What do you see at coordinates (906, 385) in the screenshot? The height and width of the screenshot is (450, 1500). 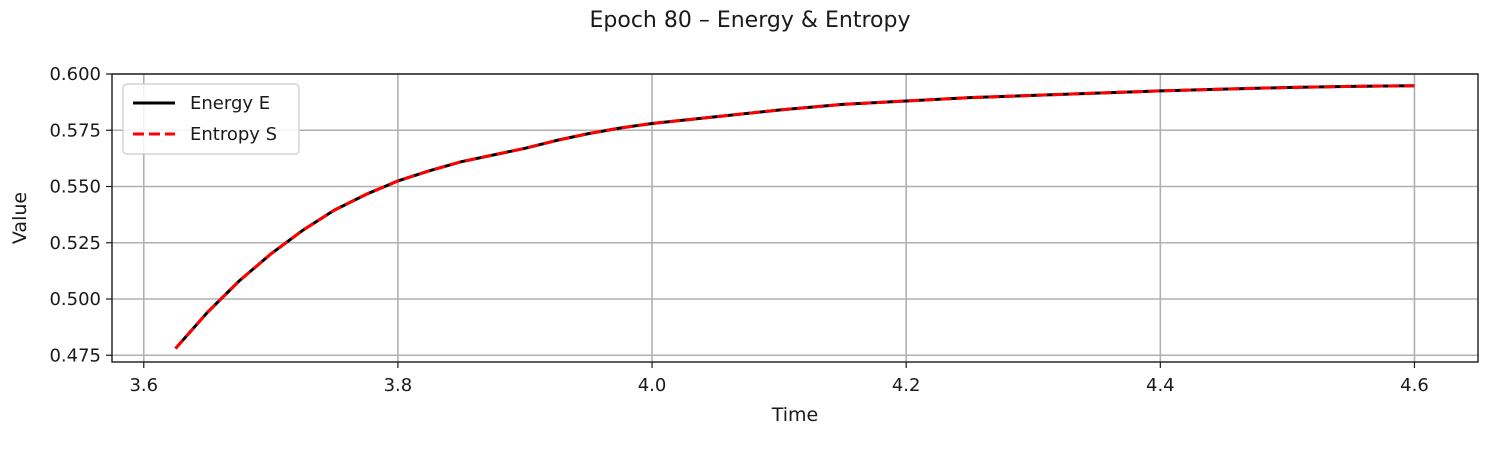 I see `x-tick-label: 4.2` at bounding box center [906, 385].